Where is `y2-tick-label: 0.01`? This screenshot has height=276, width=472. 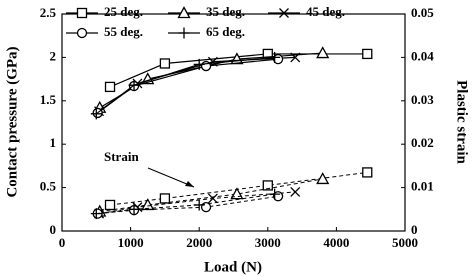
y2-tick-label: 0.01 is located at coordinates (422, 186).